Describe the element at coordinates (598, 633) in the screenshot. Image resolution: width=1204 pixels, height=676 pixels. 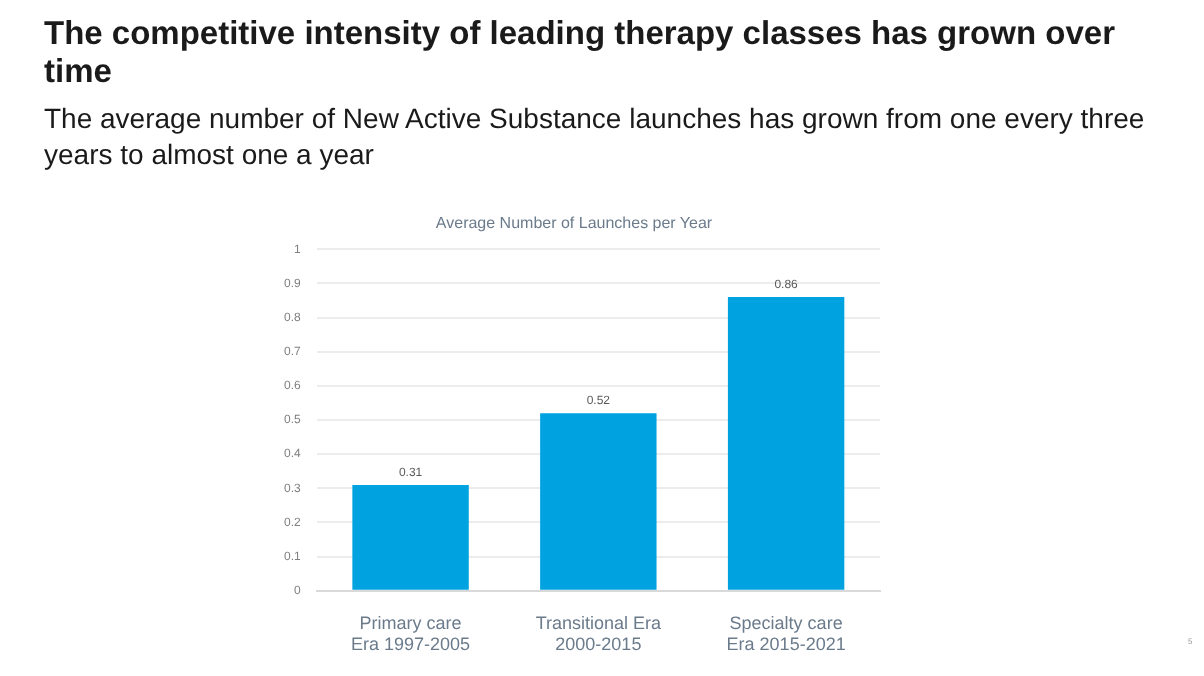
I see `x-tick-label: Transitional Era 2000-2015` at that location.